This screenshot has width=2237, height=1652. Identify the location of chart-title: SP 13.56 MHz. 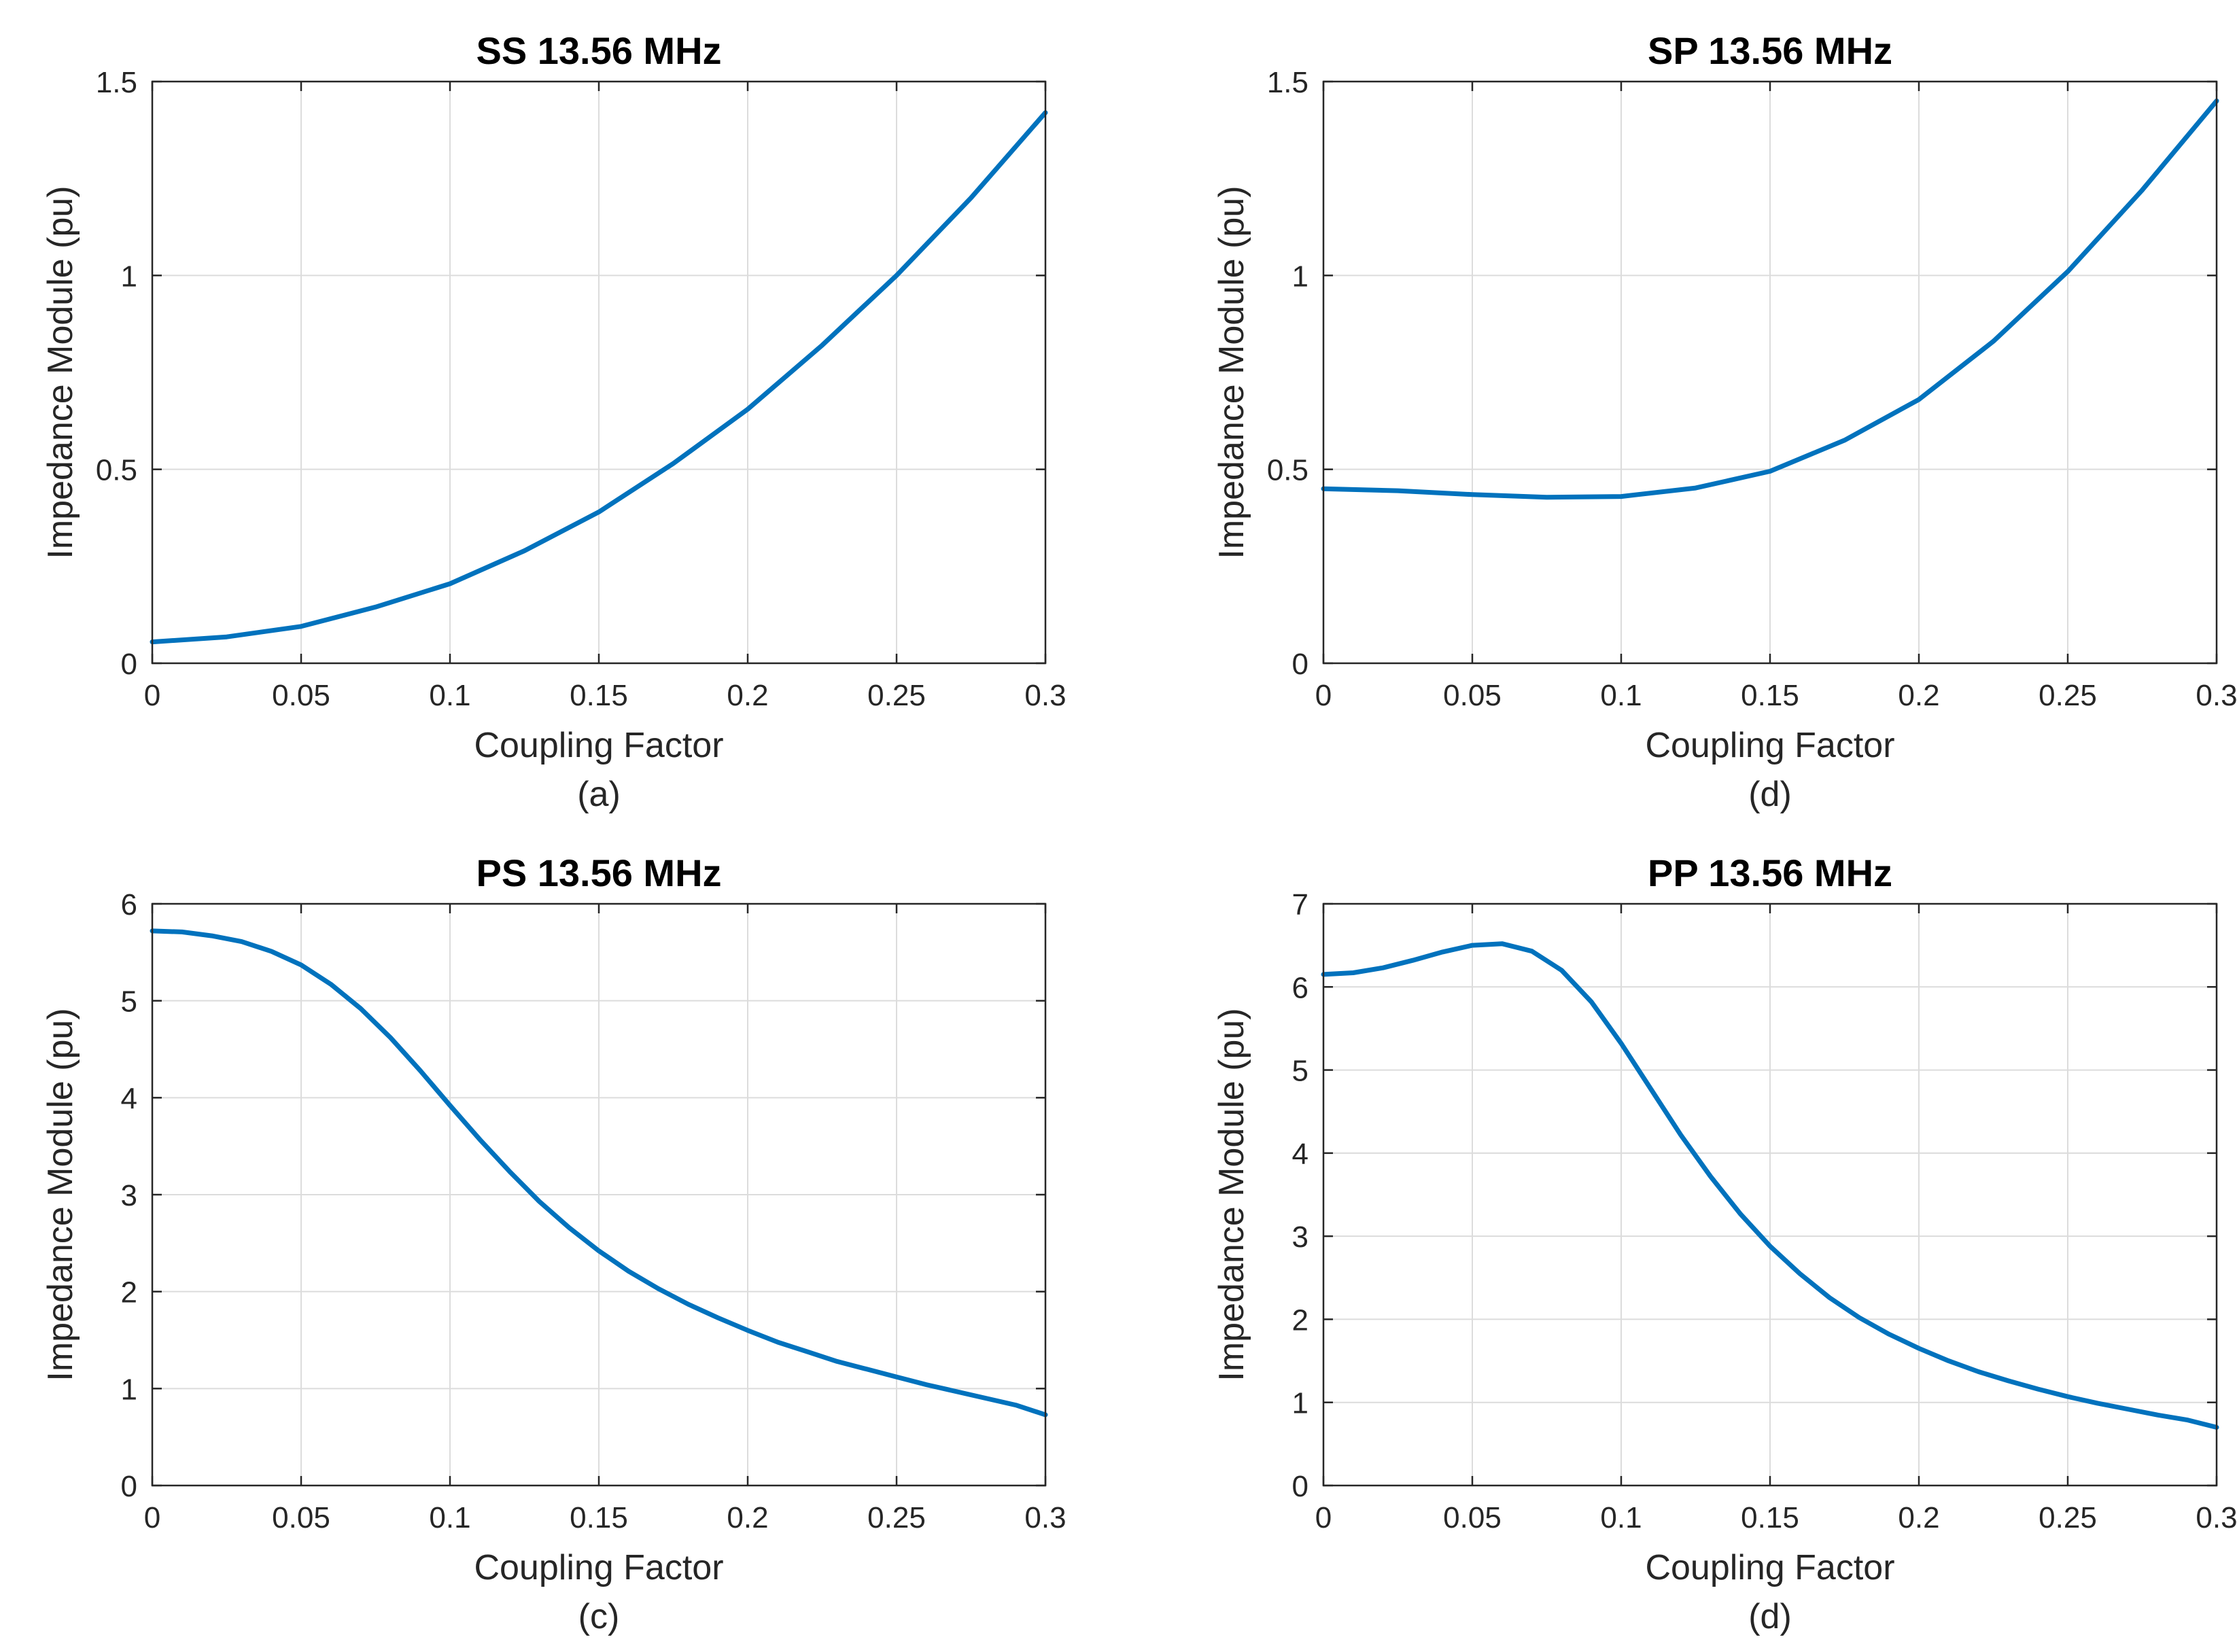
(1770, 50).